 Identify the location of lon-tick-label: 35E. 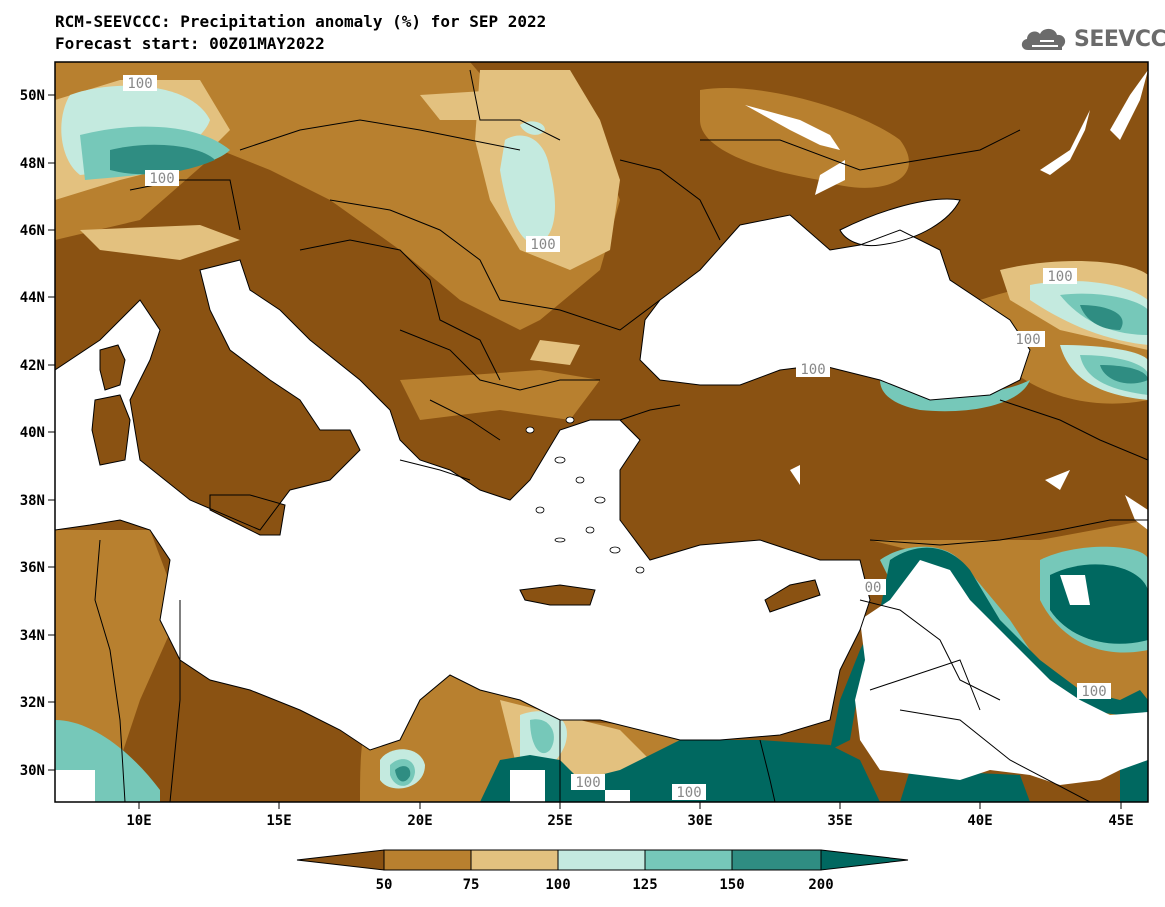
(839, 821).